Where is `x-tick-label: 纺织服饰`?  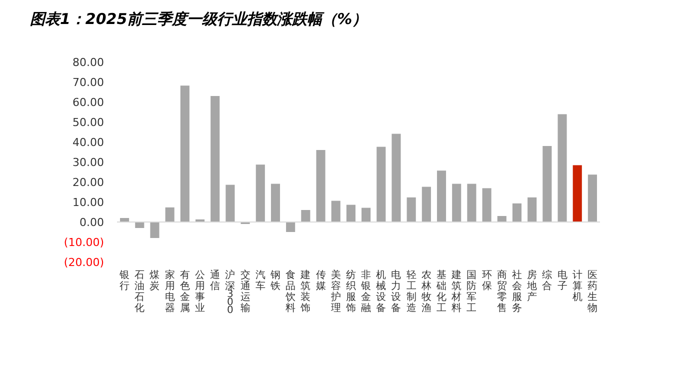
x-tick-label: 纺织服饰 is located at coordinates (350, 291).